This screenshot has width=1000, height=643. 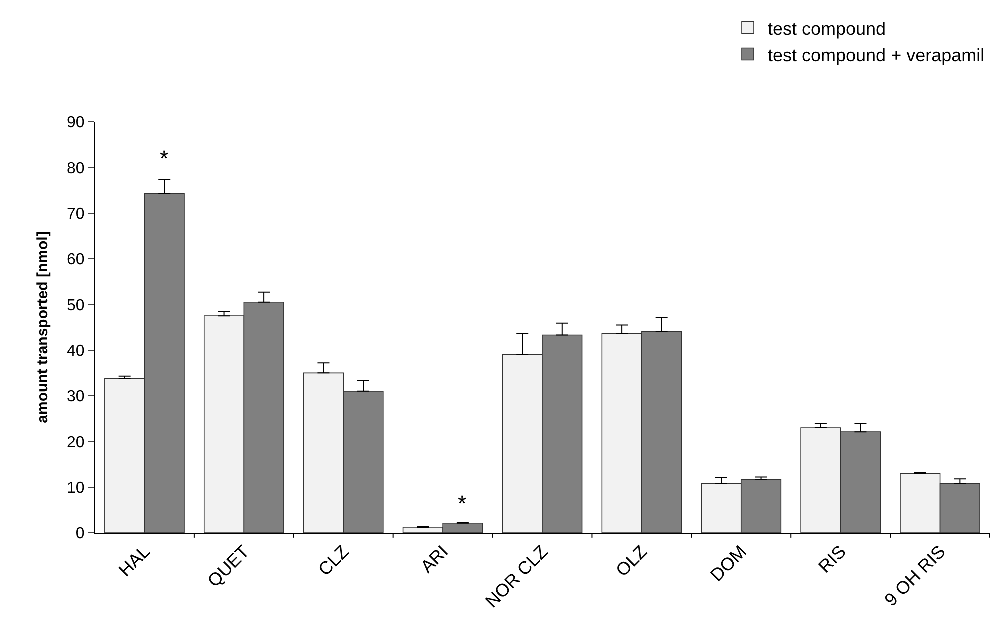 What do you see at coordinates (76, 169) in the screenshot?
I see `y-tick-label: 80` at bounding box center [76, 169].